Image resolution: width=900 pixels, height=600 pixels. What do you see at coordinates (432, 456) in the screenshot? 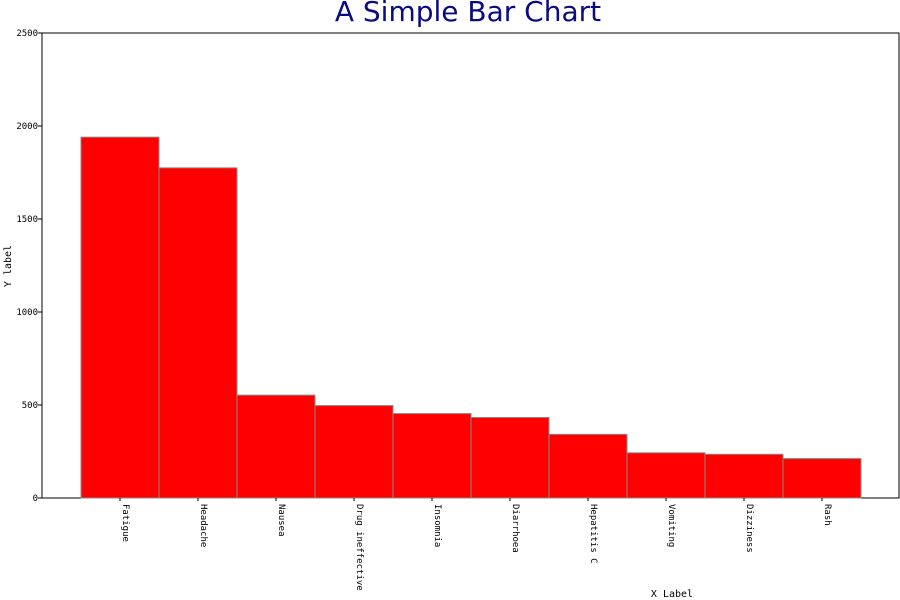
I see `bar-insomnia` at bounding box center [432, 456].